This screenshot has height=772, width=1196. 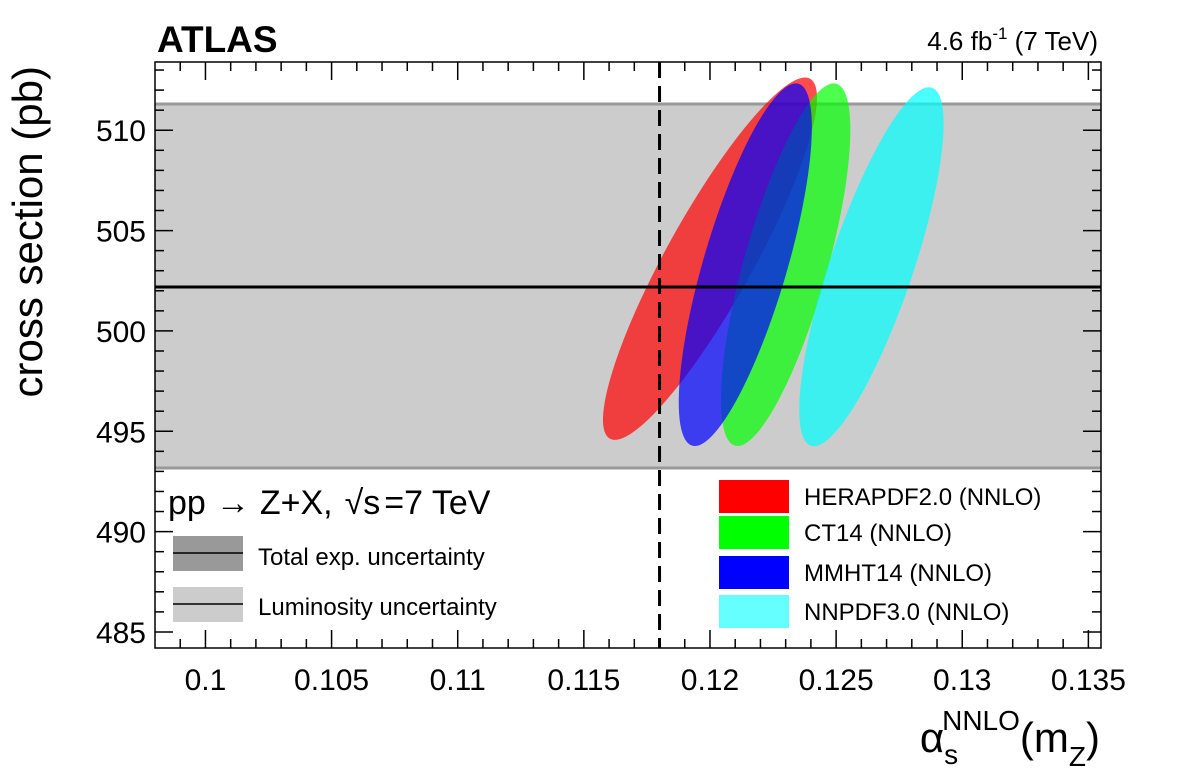 What do you see at coordinates (754, 532) in the screenshot?
I see `legend-swatch-ct14` at bounding box center [754, 532].